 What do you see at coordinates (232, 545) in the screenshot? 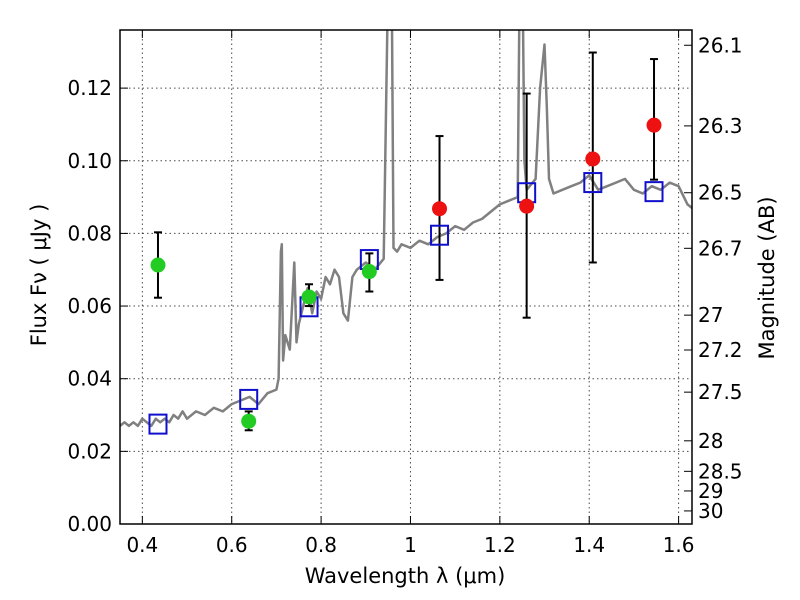
I see `x-tick-label: 0.6` at bounding box center [232, 545].